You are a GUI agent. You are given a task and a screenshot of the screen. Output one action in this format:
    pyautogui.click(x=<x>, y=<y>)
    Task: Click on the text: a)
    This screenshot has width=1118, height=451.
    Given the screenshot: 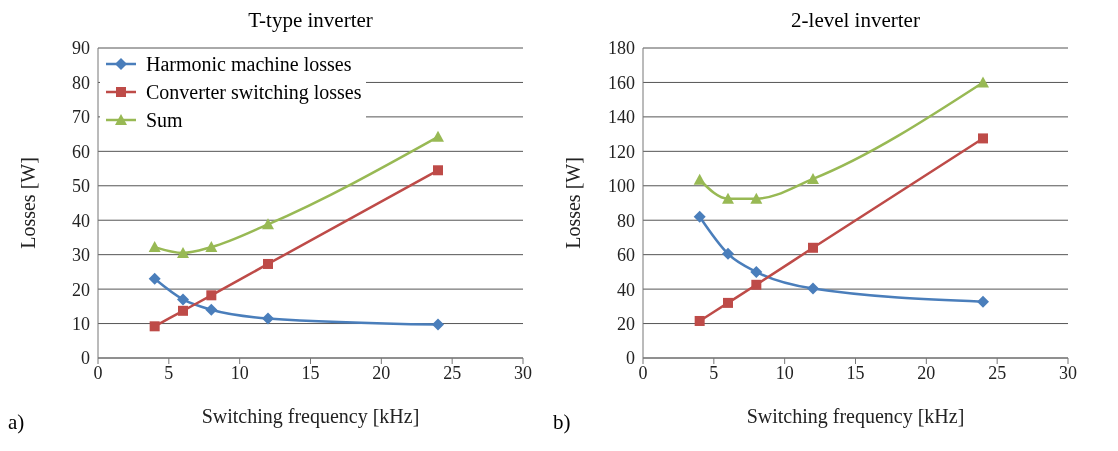 What is the action you would take?
    pyautogui.click(x=16, y=422)
    